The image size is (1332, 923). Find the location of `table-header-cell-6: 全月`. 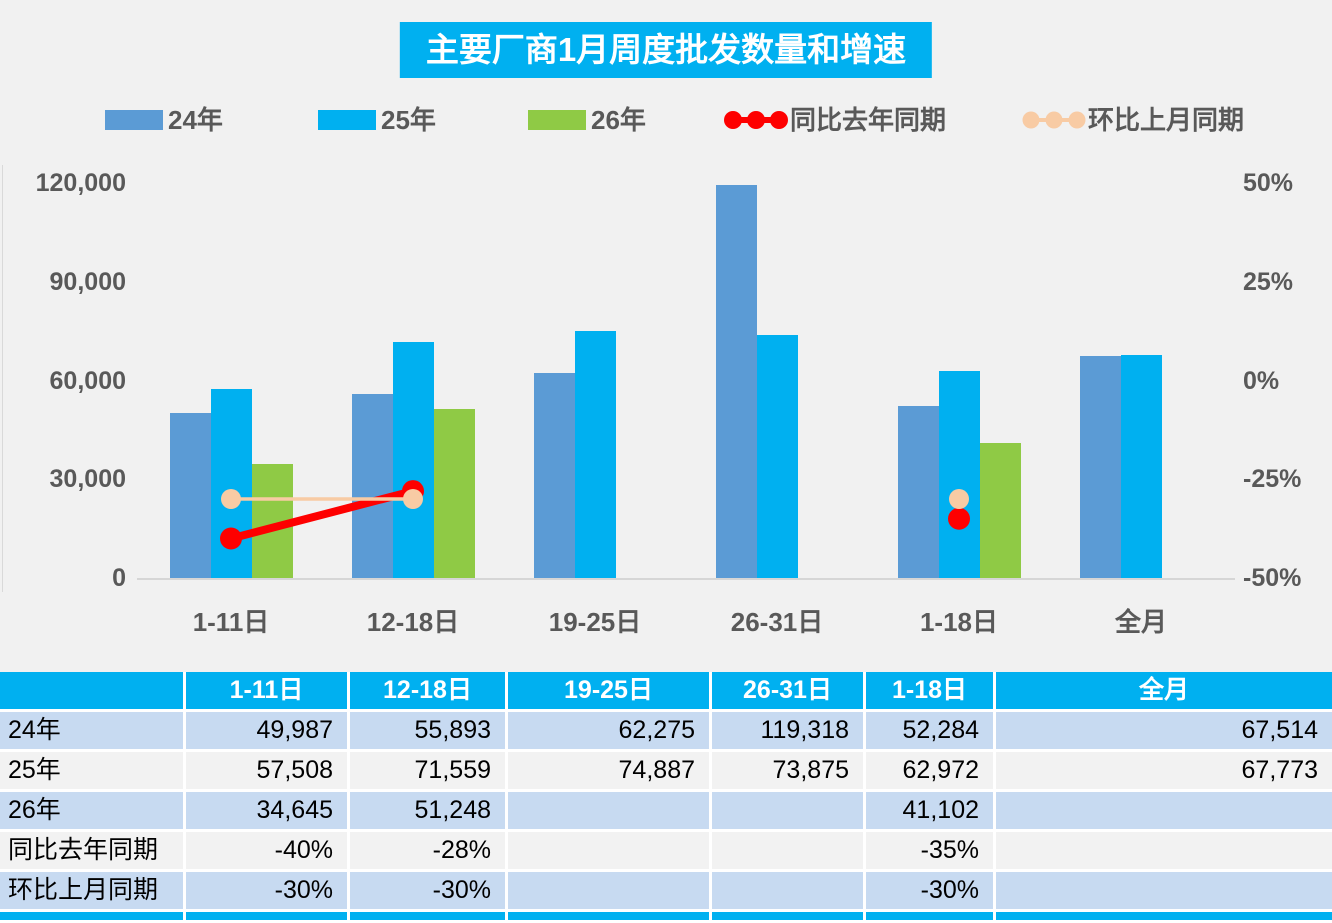

table-header-cell-6: 全月 is located at coordinates (1164, 690).